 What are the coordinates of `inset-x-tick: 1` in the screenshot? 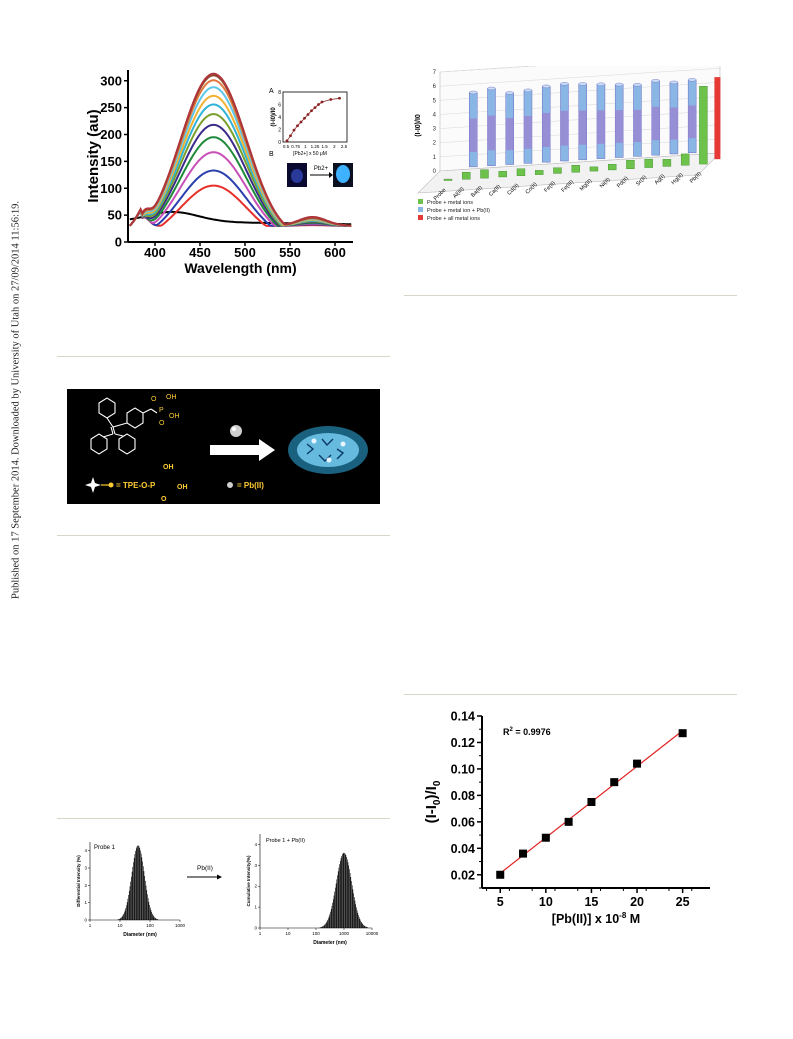 It's located at (305, 146).